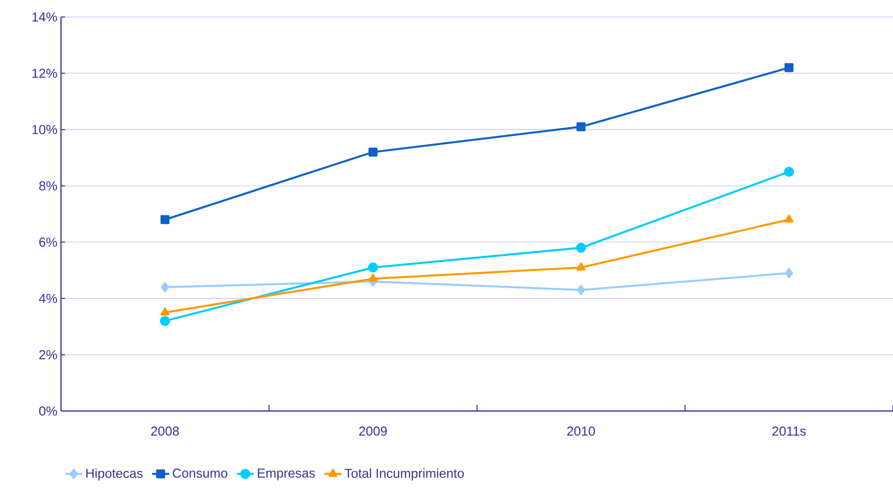  Describe the element at coordinates (48, 242) in the screenshot. I see `y-tick-label: 6%` at that location.